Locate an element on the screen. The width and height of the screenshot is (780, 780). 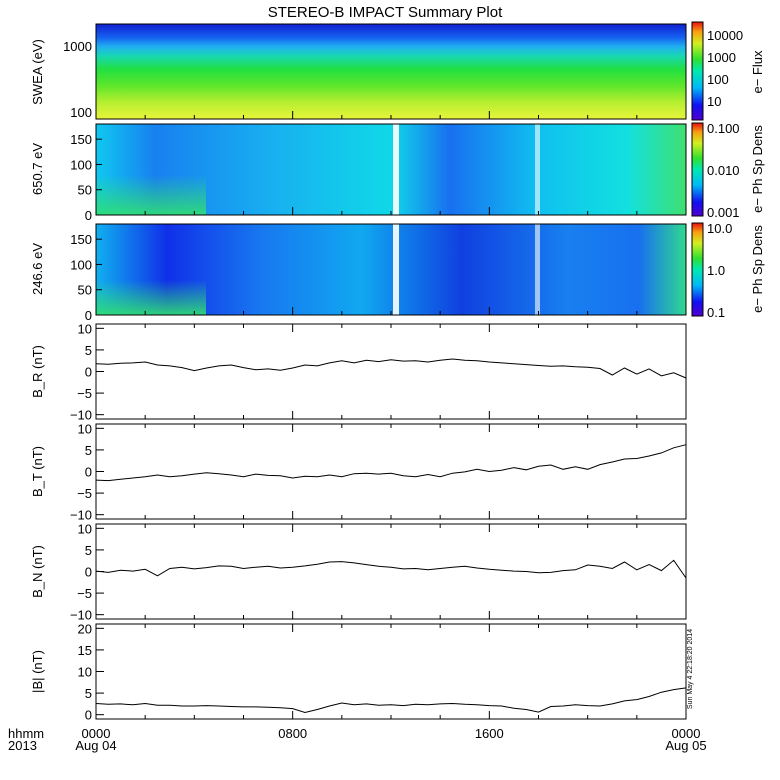
colorbar-flux-label: e− Flux is located at coordinates (757, 71).